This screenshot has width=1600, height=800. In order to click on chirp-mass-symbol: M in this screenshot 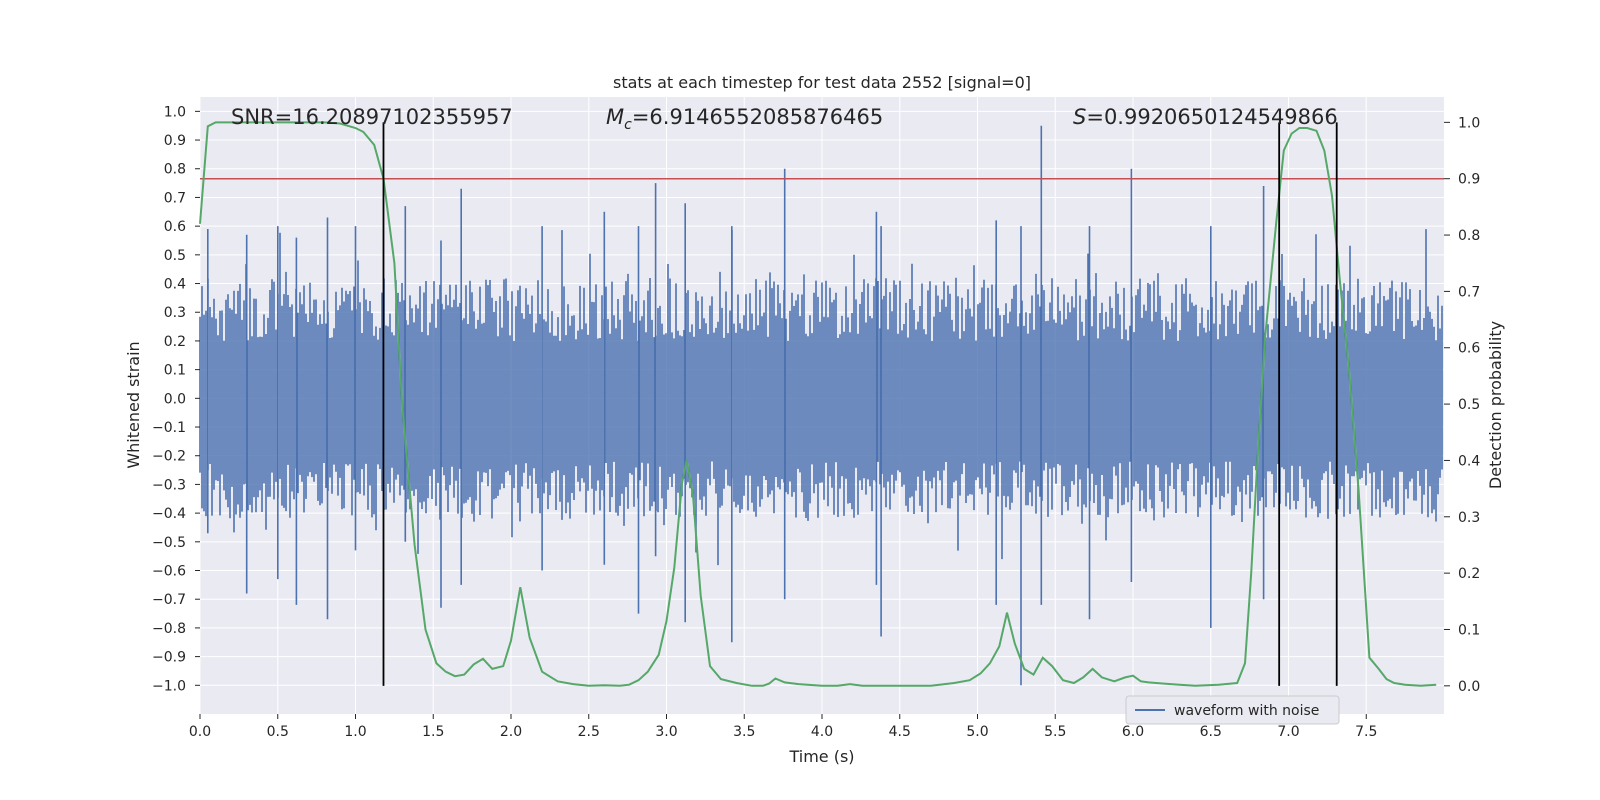, I will do `click(615, 117)`.